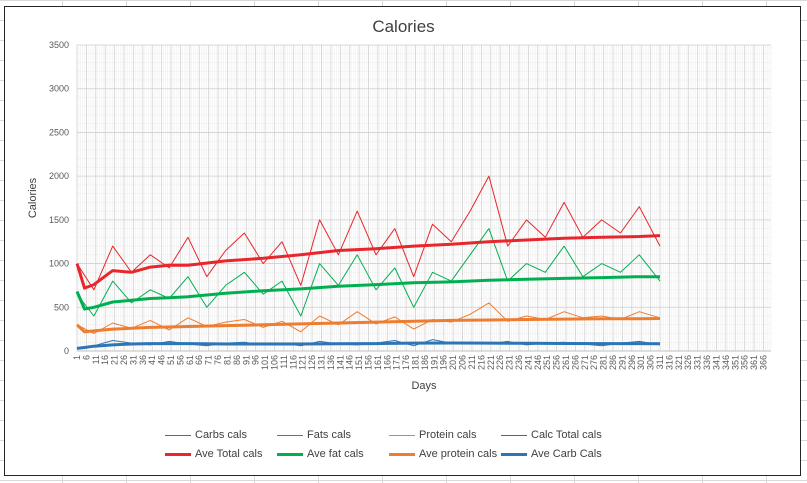 The width and height of the screenshot is (807, 483). Describe the element at coordinates (312, 362) in the screenshot. I see `x-tick-label: 126` at that location.